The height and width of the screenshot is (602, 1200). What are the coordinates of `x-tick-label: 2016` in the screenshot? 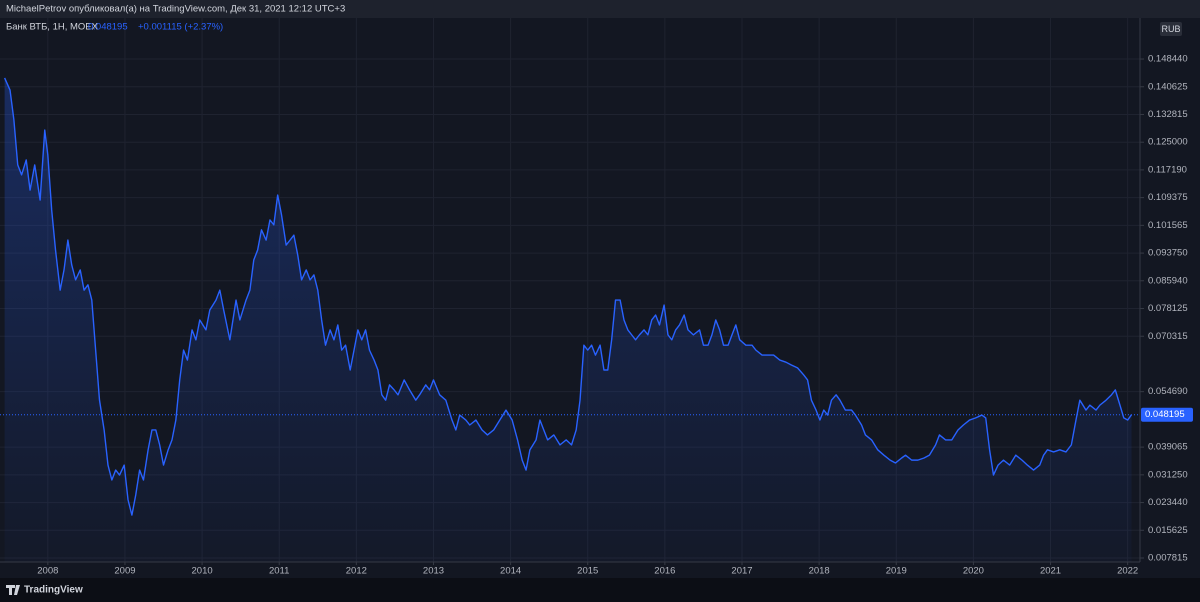 It's located at (664, 571).